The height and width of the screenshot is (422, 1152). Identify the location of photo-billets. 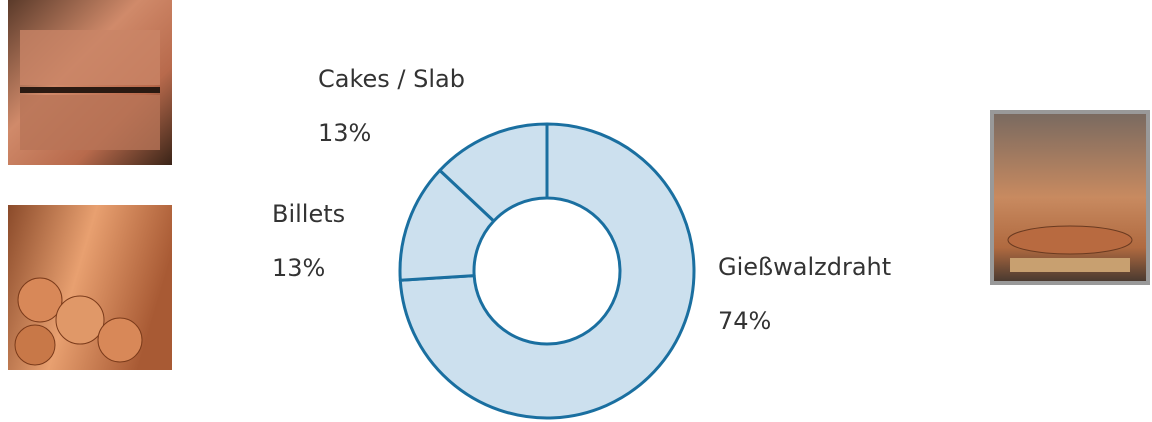
(90, 287).